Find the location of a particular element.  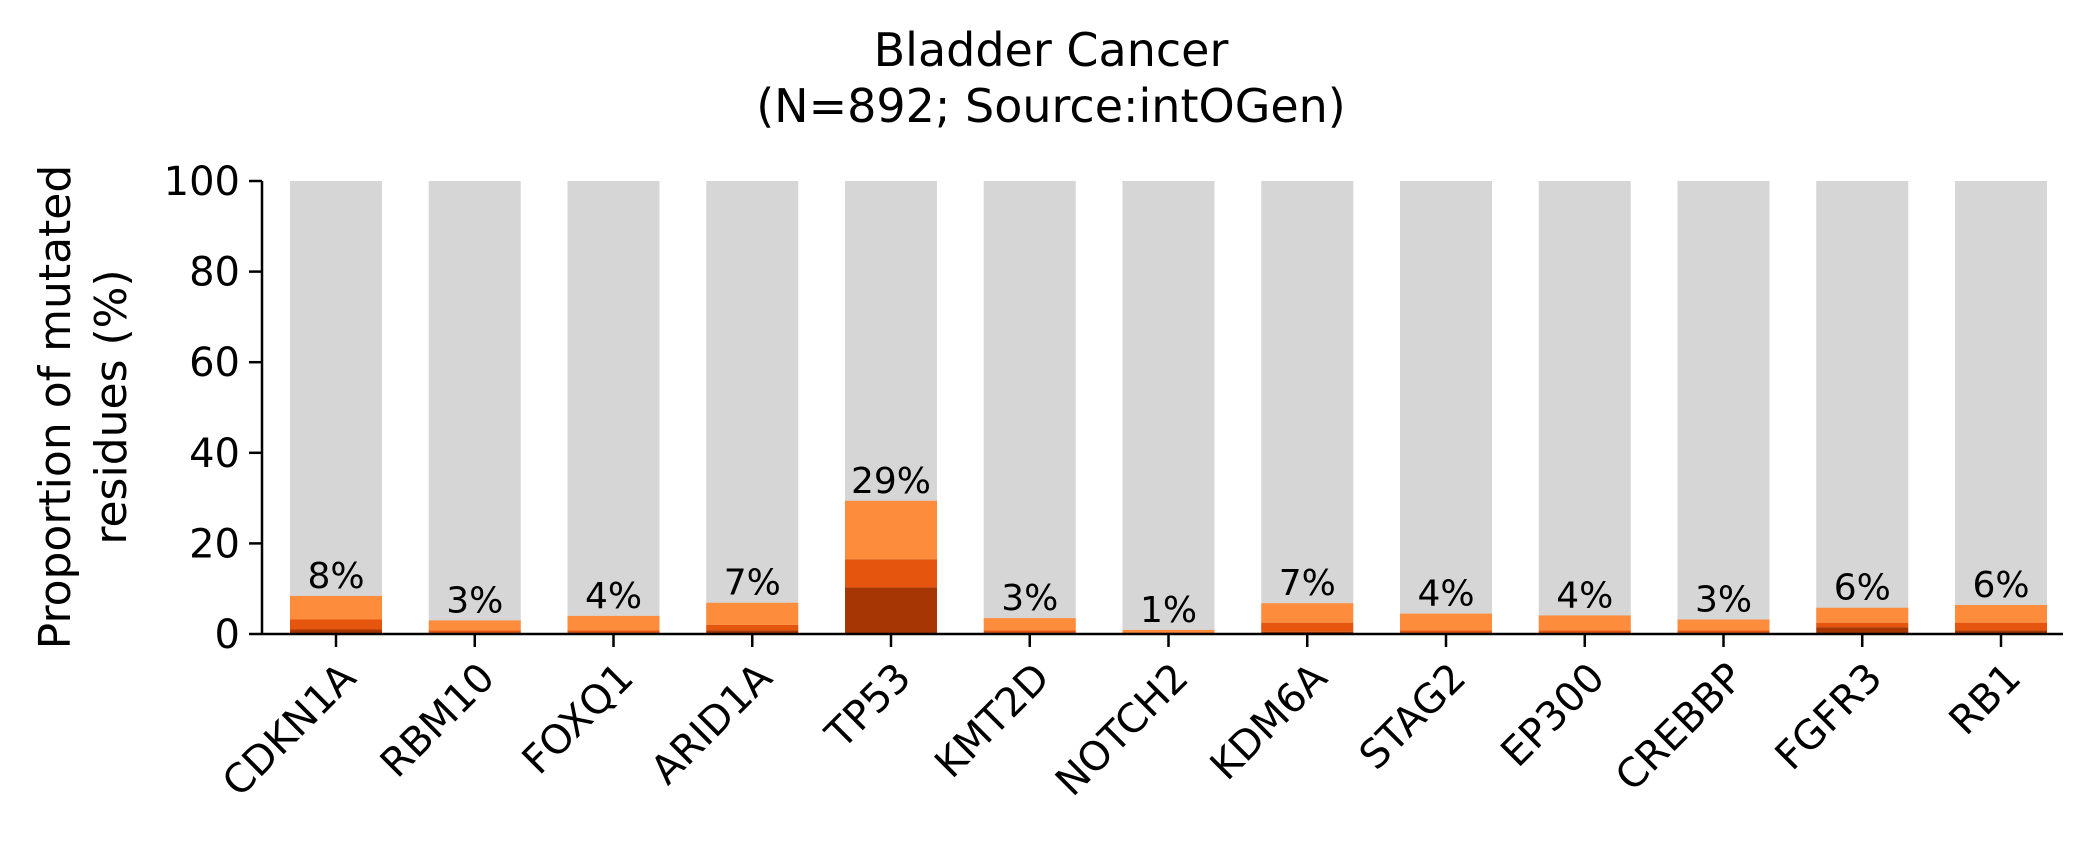

y-axis-label-line-2: residues (%) is located at coordinates (111, 406).